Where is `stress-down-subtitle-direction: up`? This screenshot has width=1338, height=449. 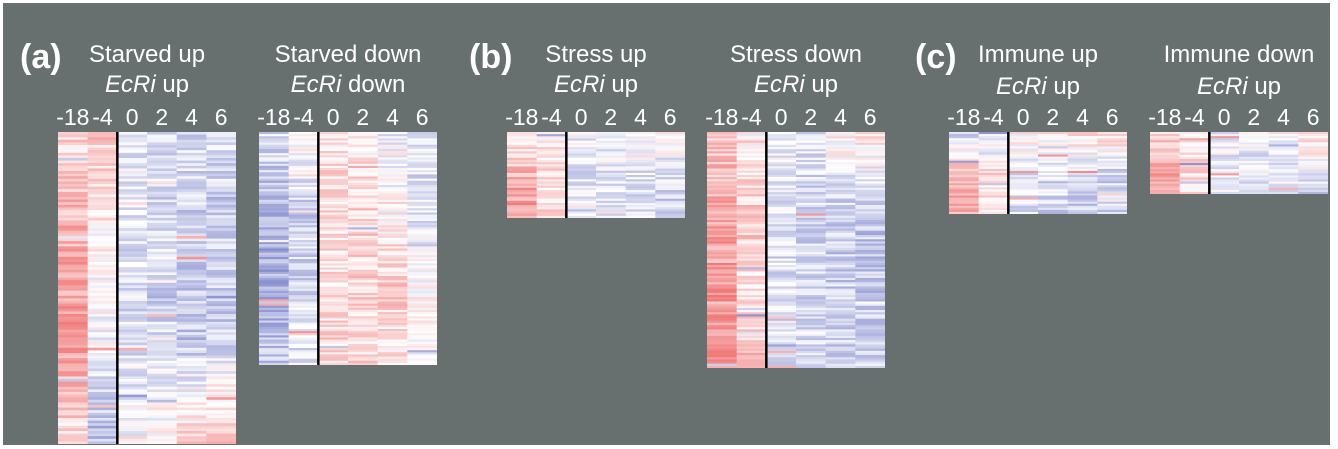 stress-down-subtitle-direction: up is located at coordinates (825, 84).